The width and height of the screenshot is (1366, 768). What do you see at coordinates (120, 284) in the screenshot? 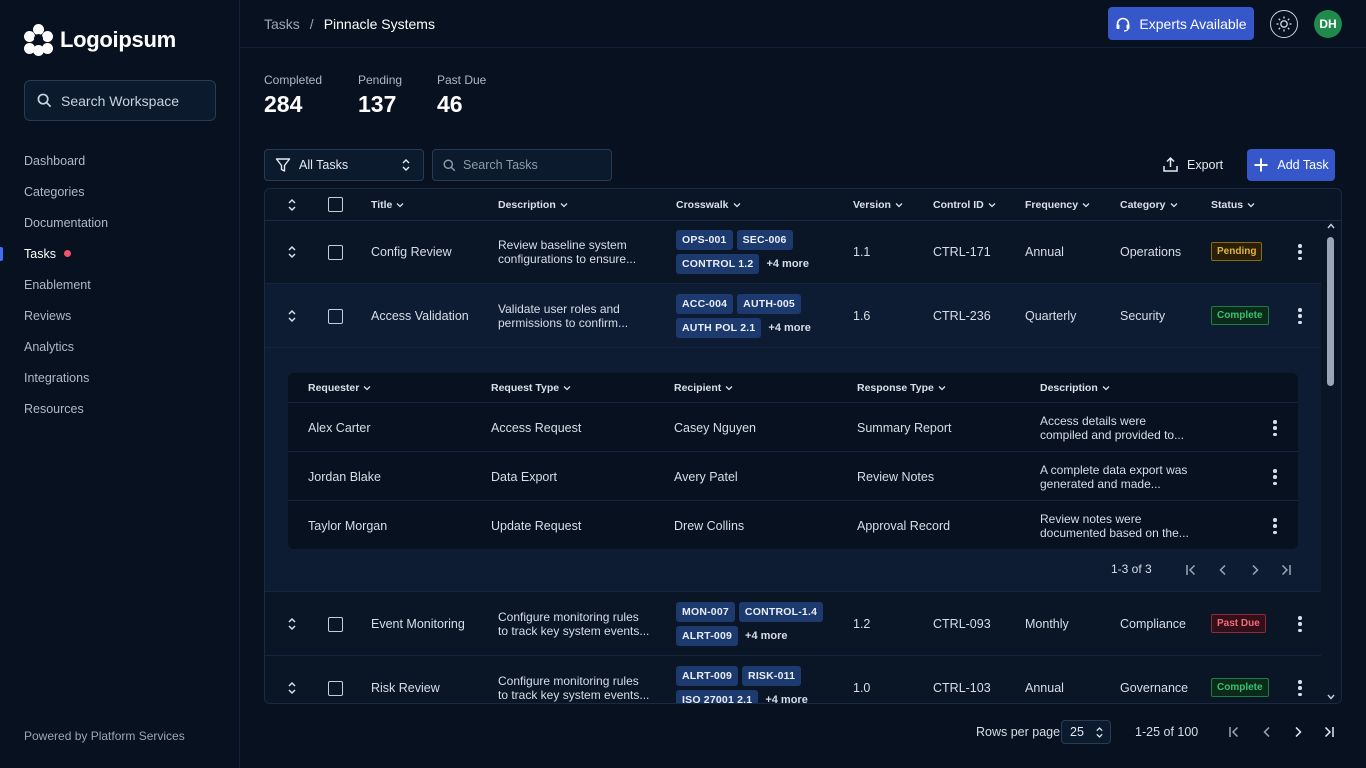
I see `sidebar-item-enablement: Enablement` at bounding box center [120, 284].